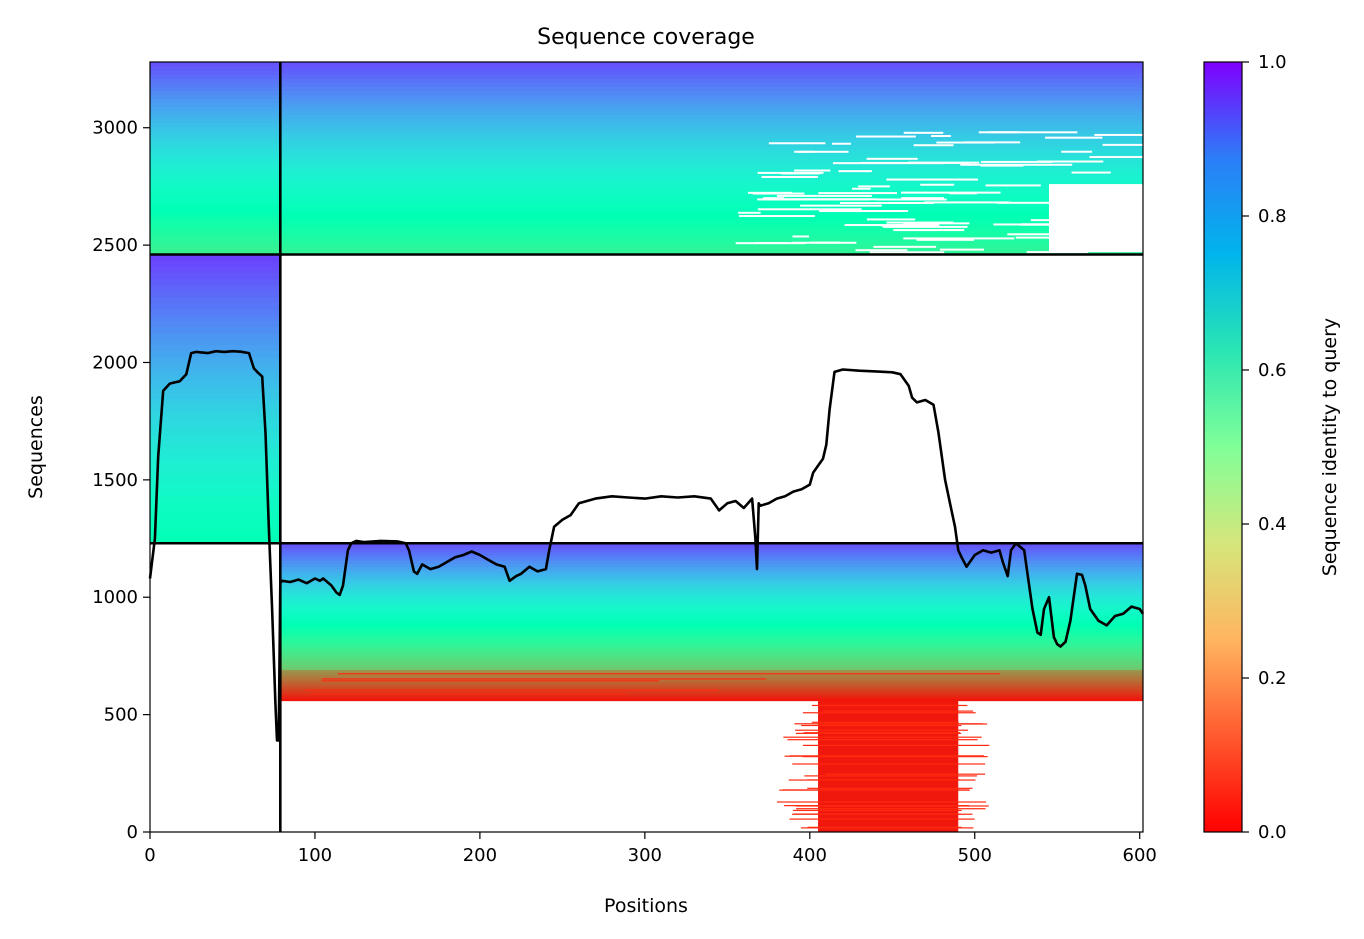  I want to click on chart-title: Sequence coverage, so click(646, 37).